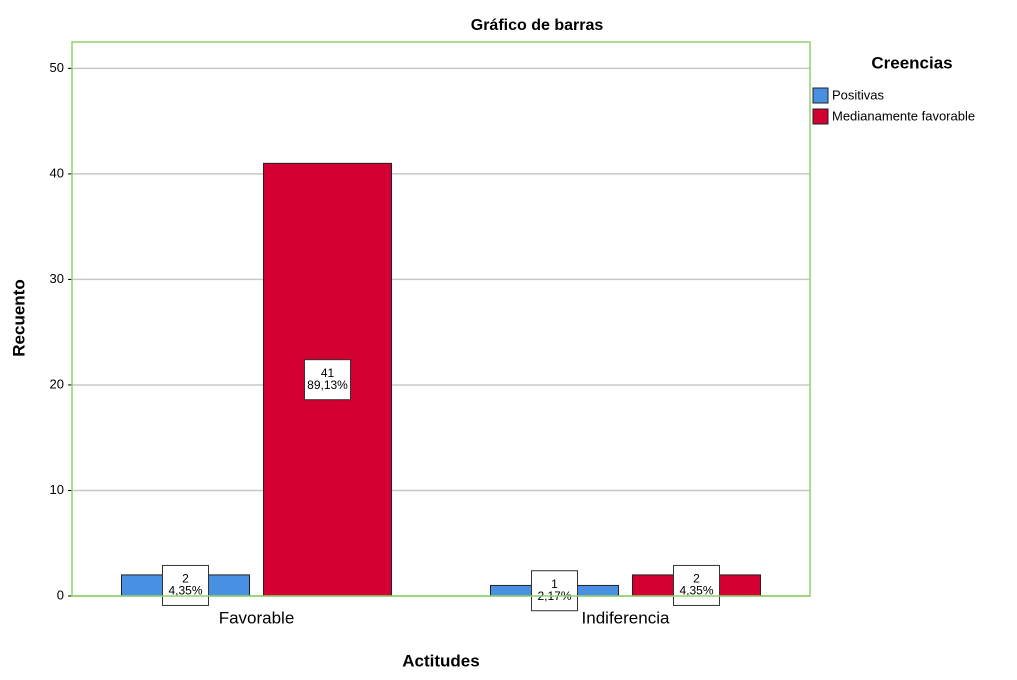  I want to click on data-label: 1, so click(554, 584).